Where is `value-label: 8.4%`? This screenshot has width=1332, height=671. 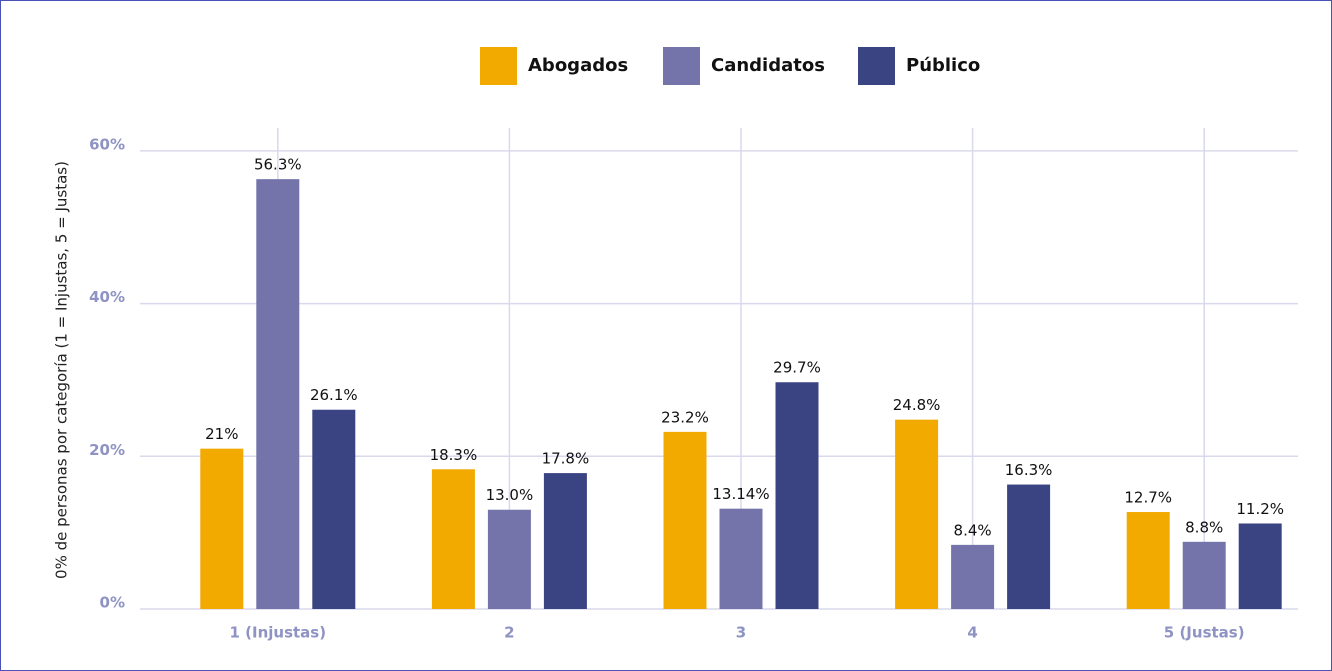
value-label: 8.4% is located at coordinates (973, 530).